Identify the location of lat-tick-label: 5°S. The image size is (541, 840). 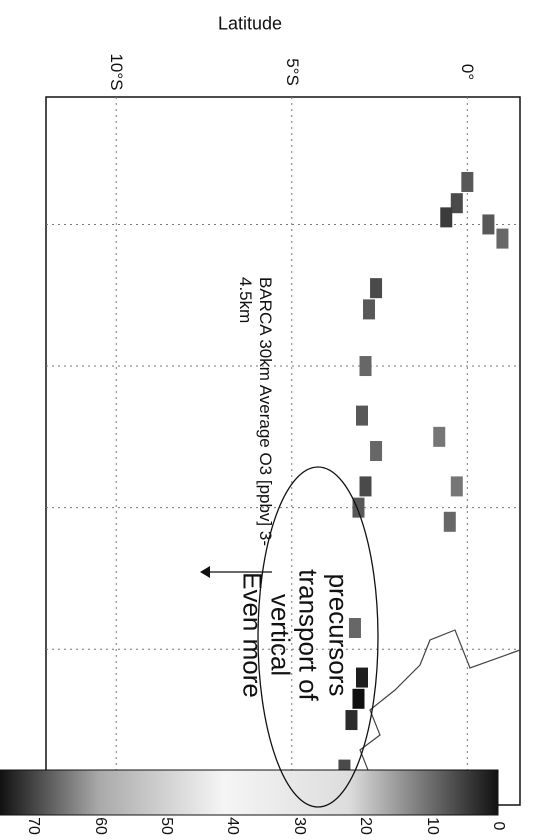
(292, 72).